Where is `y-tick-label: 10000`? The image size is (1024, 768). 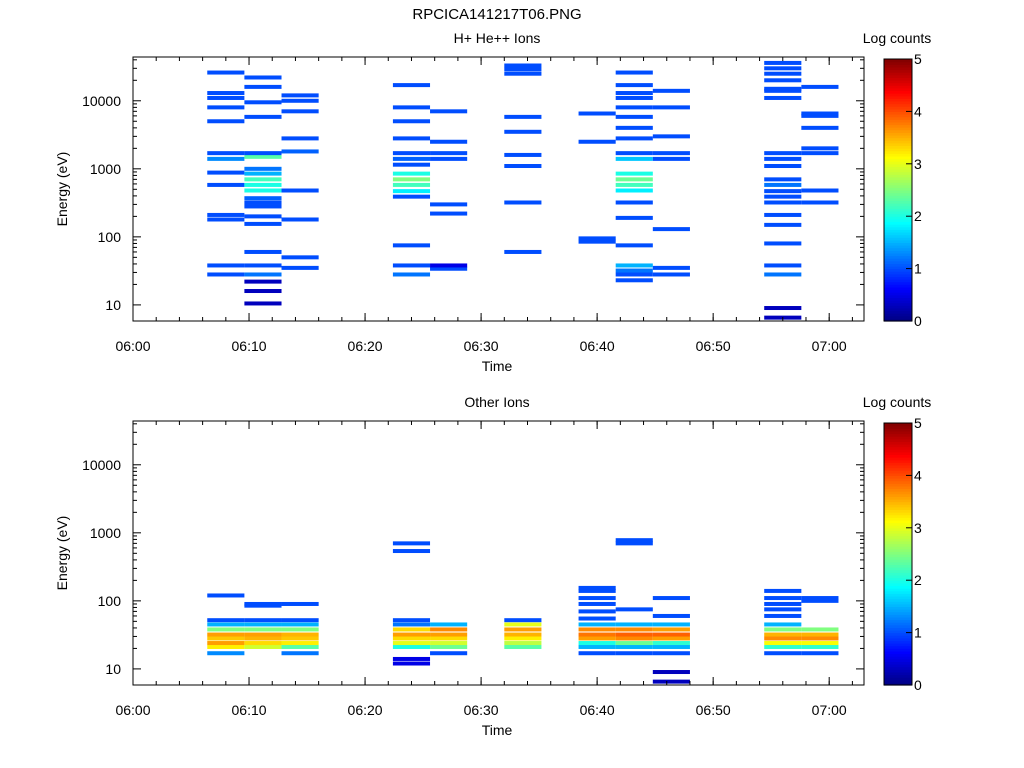 y-tick-label: 10000 is located at coordinates (101, 101).